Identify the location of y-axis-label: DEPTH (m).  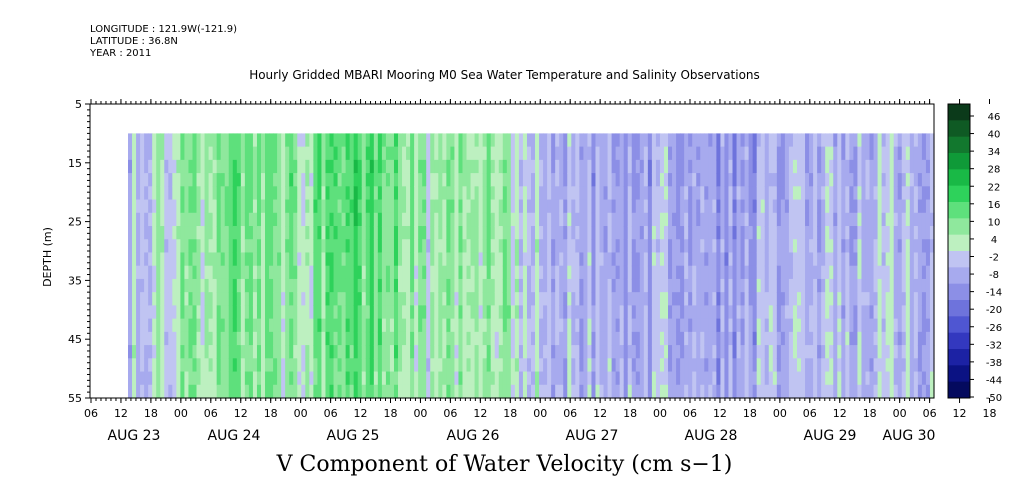
(47, 257).